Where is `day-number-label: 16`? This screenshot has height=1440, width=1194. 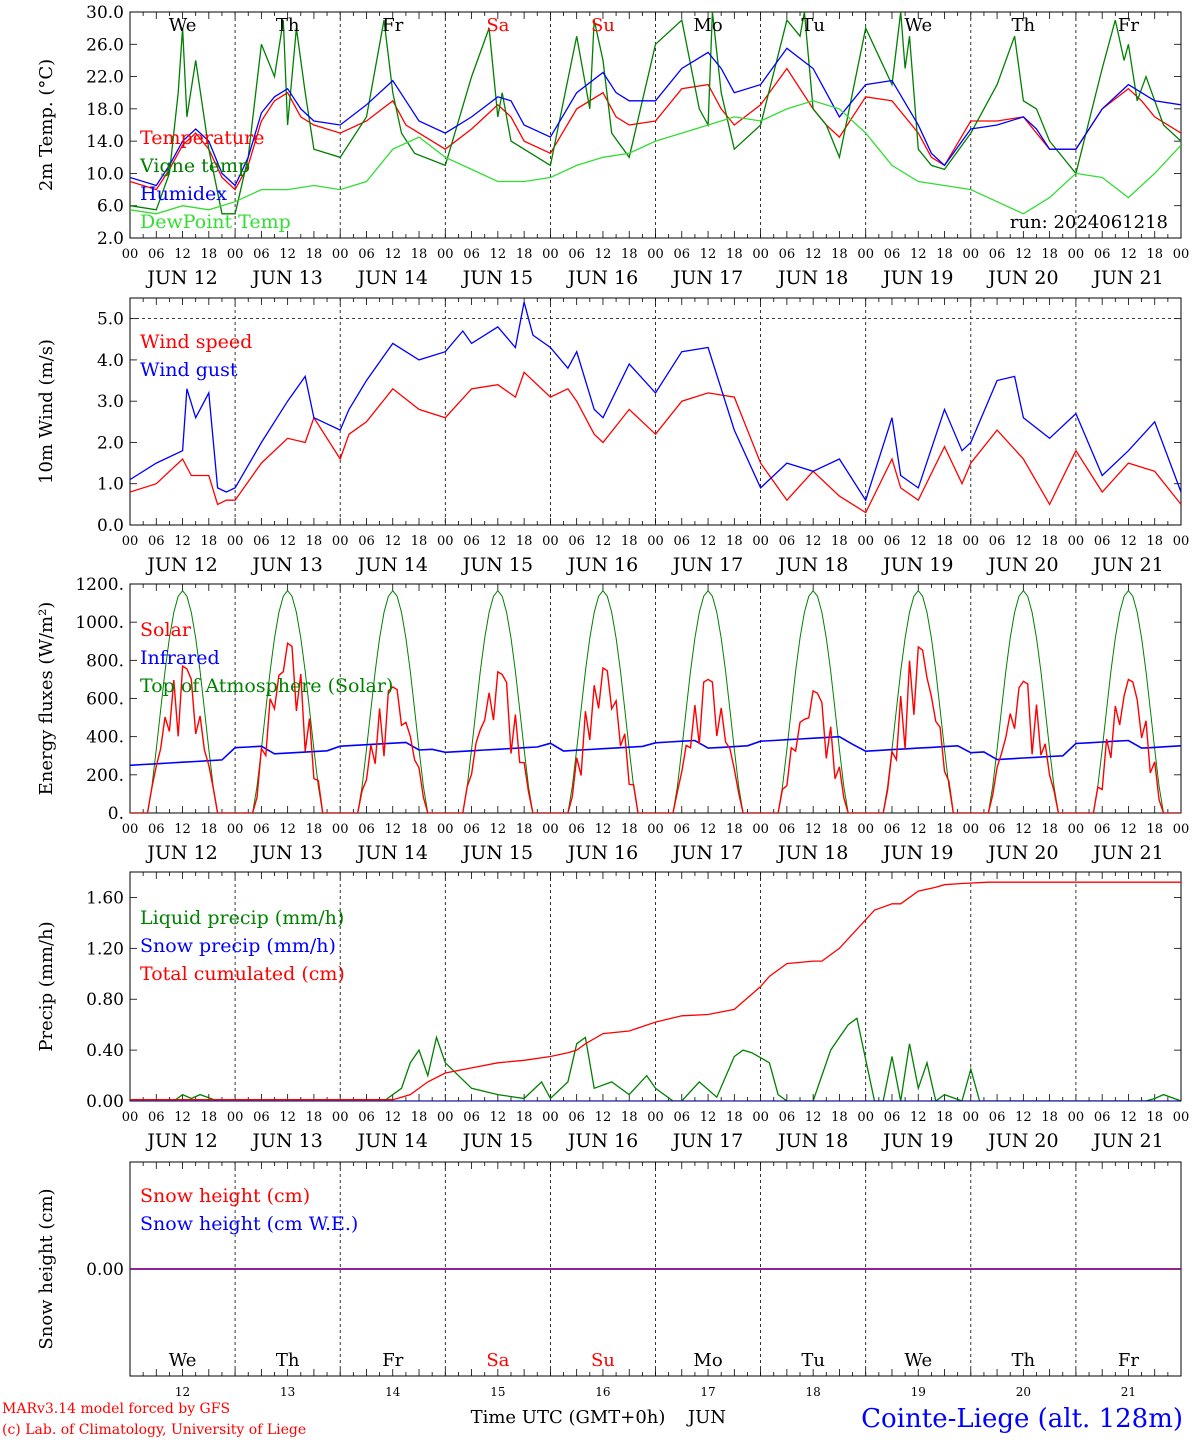
day-number-label: 16 is located at coordinates (602, 1392).